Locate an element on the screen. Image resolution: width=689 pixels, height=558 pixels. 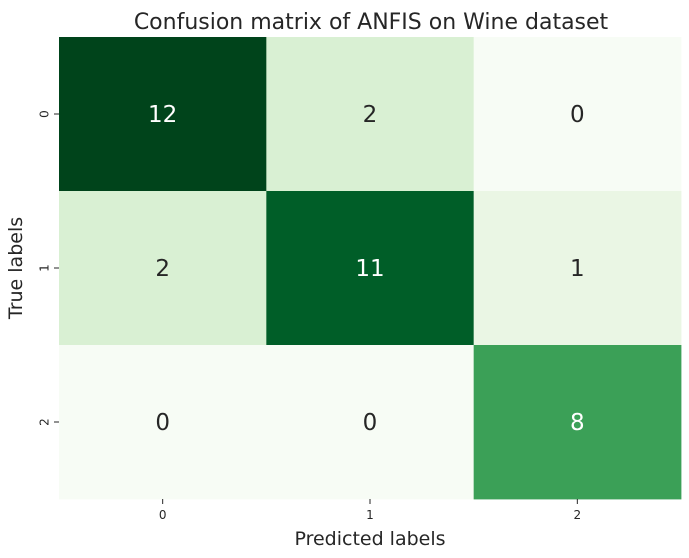
x-axis-ticks: 0 1 2 is located at coordinates (370, 510).